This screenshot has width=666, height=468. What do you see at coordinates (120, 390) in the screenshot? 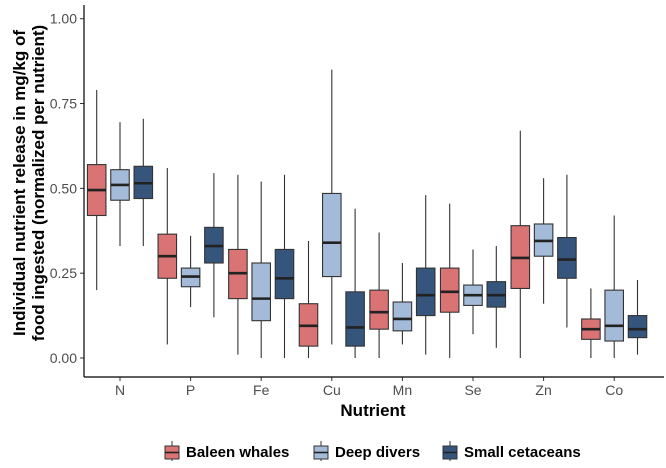
I see `x-tick-label: N` at bounding box center [120, 390].